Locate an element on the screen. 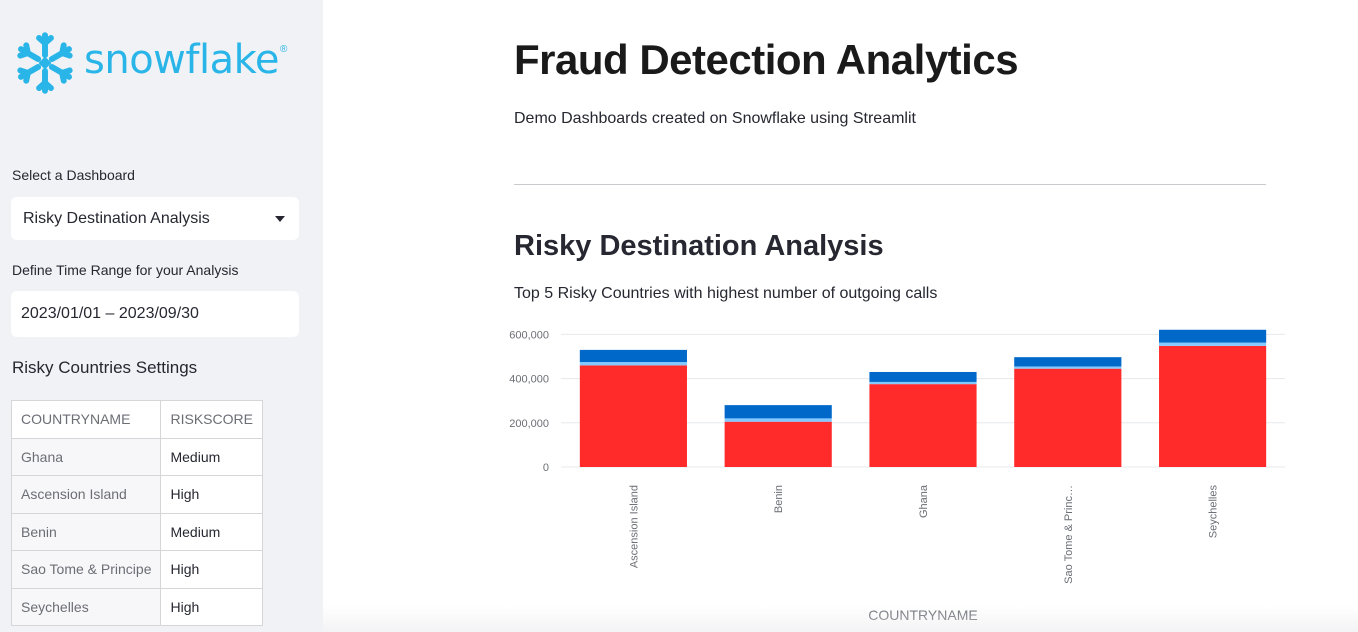 This screenshot has height=632, width=1358. registered-mark: ® is located at coordinates (283, 49).